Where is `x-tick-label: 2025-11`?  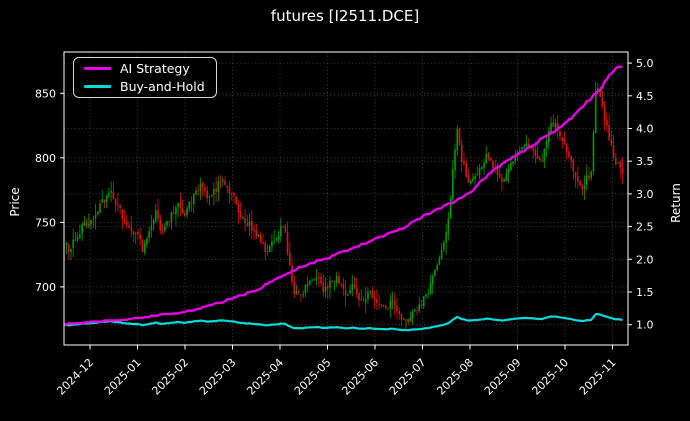 x-tick-label: 2025-11 is located at coordinates (598, 377).